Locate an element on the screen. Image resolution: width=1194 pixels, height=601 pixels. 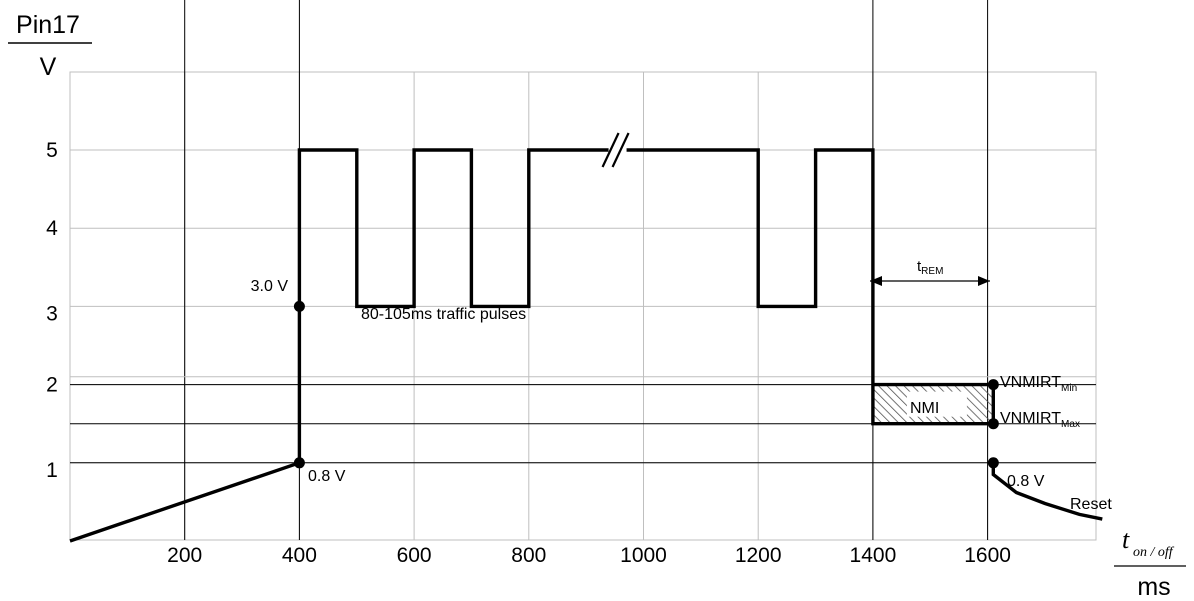
annotation-08v-right: 0.8 V is located at coordinates (1026, 481).